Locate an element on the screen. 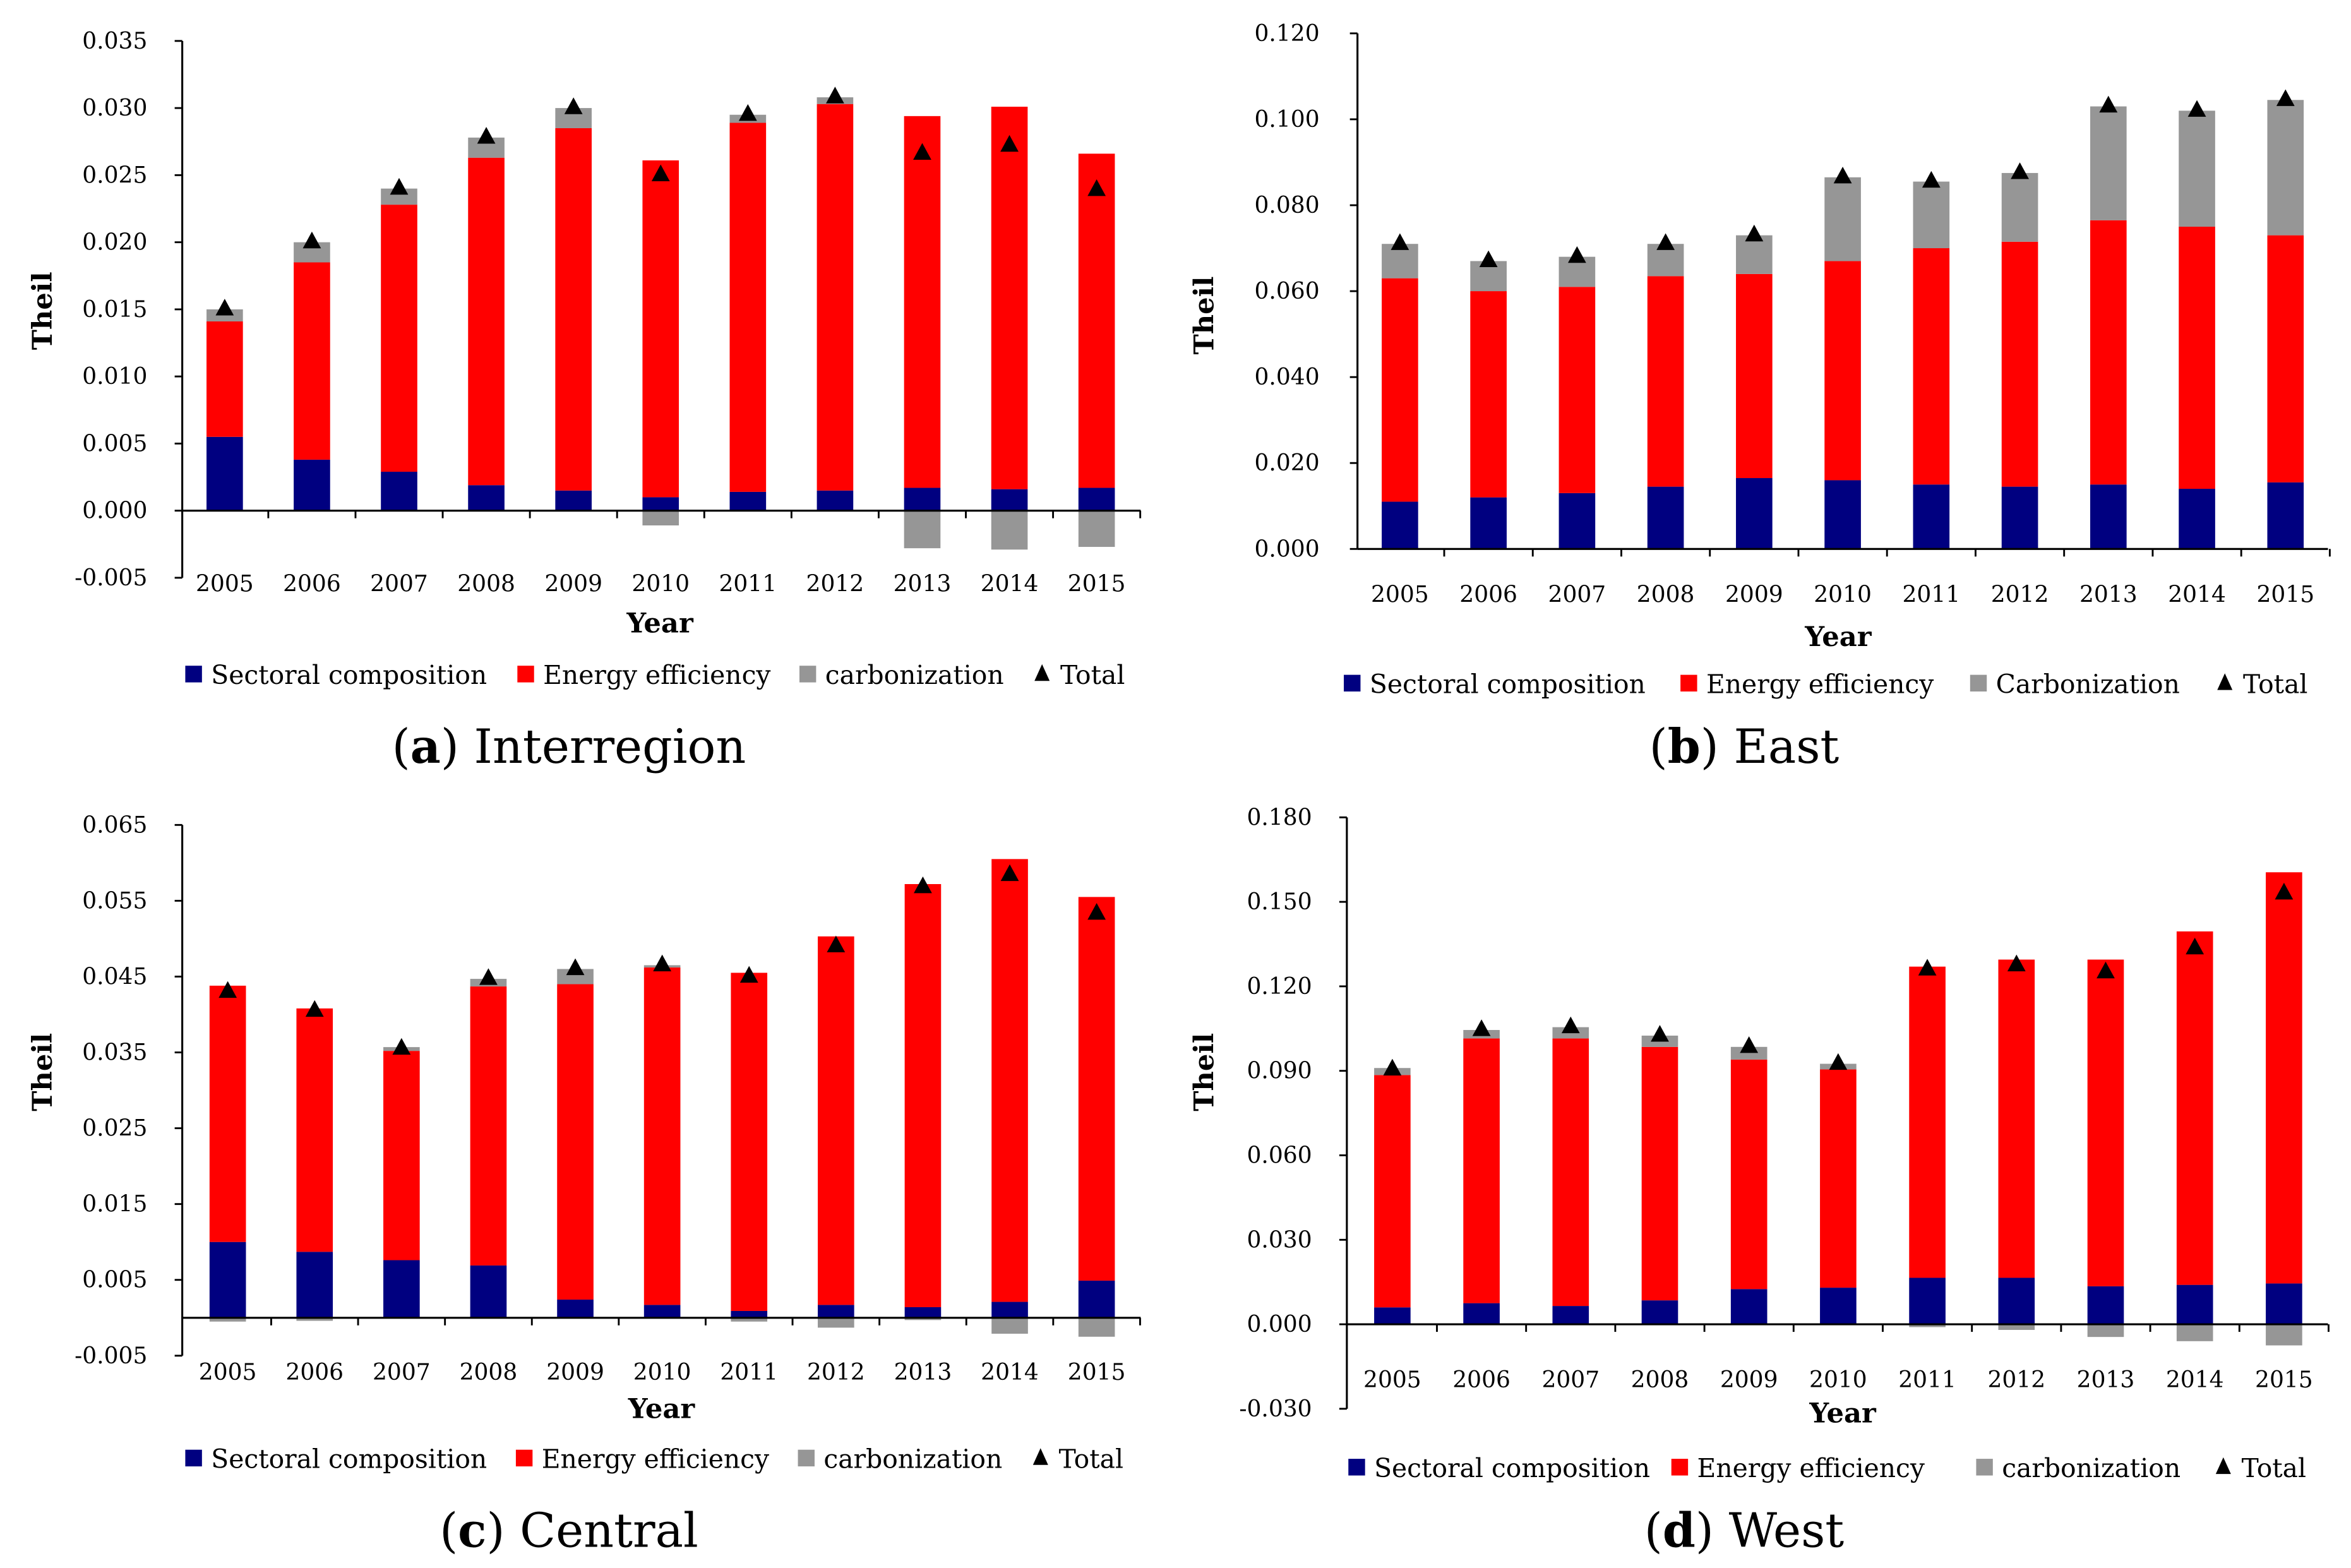 The width and height of the screenshot is (2351, 1568). x-tick-label: 2012 is located at coordinates (836, 1372).